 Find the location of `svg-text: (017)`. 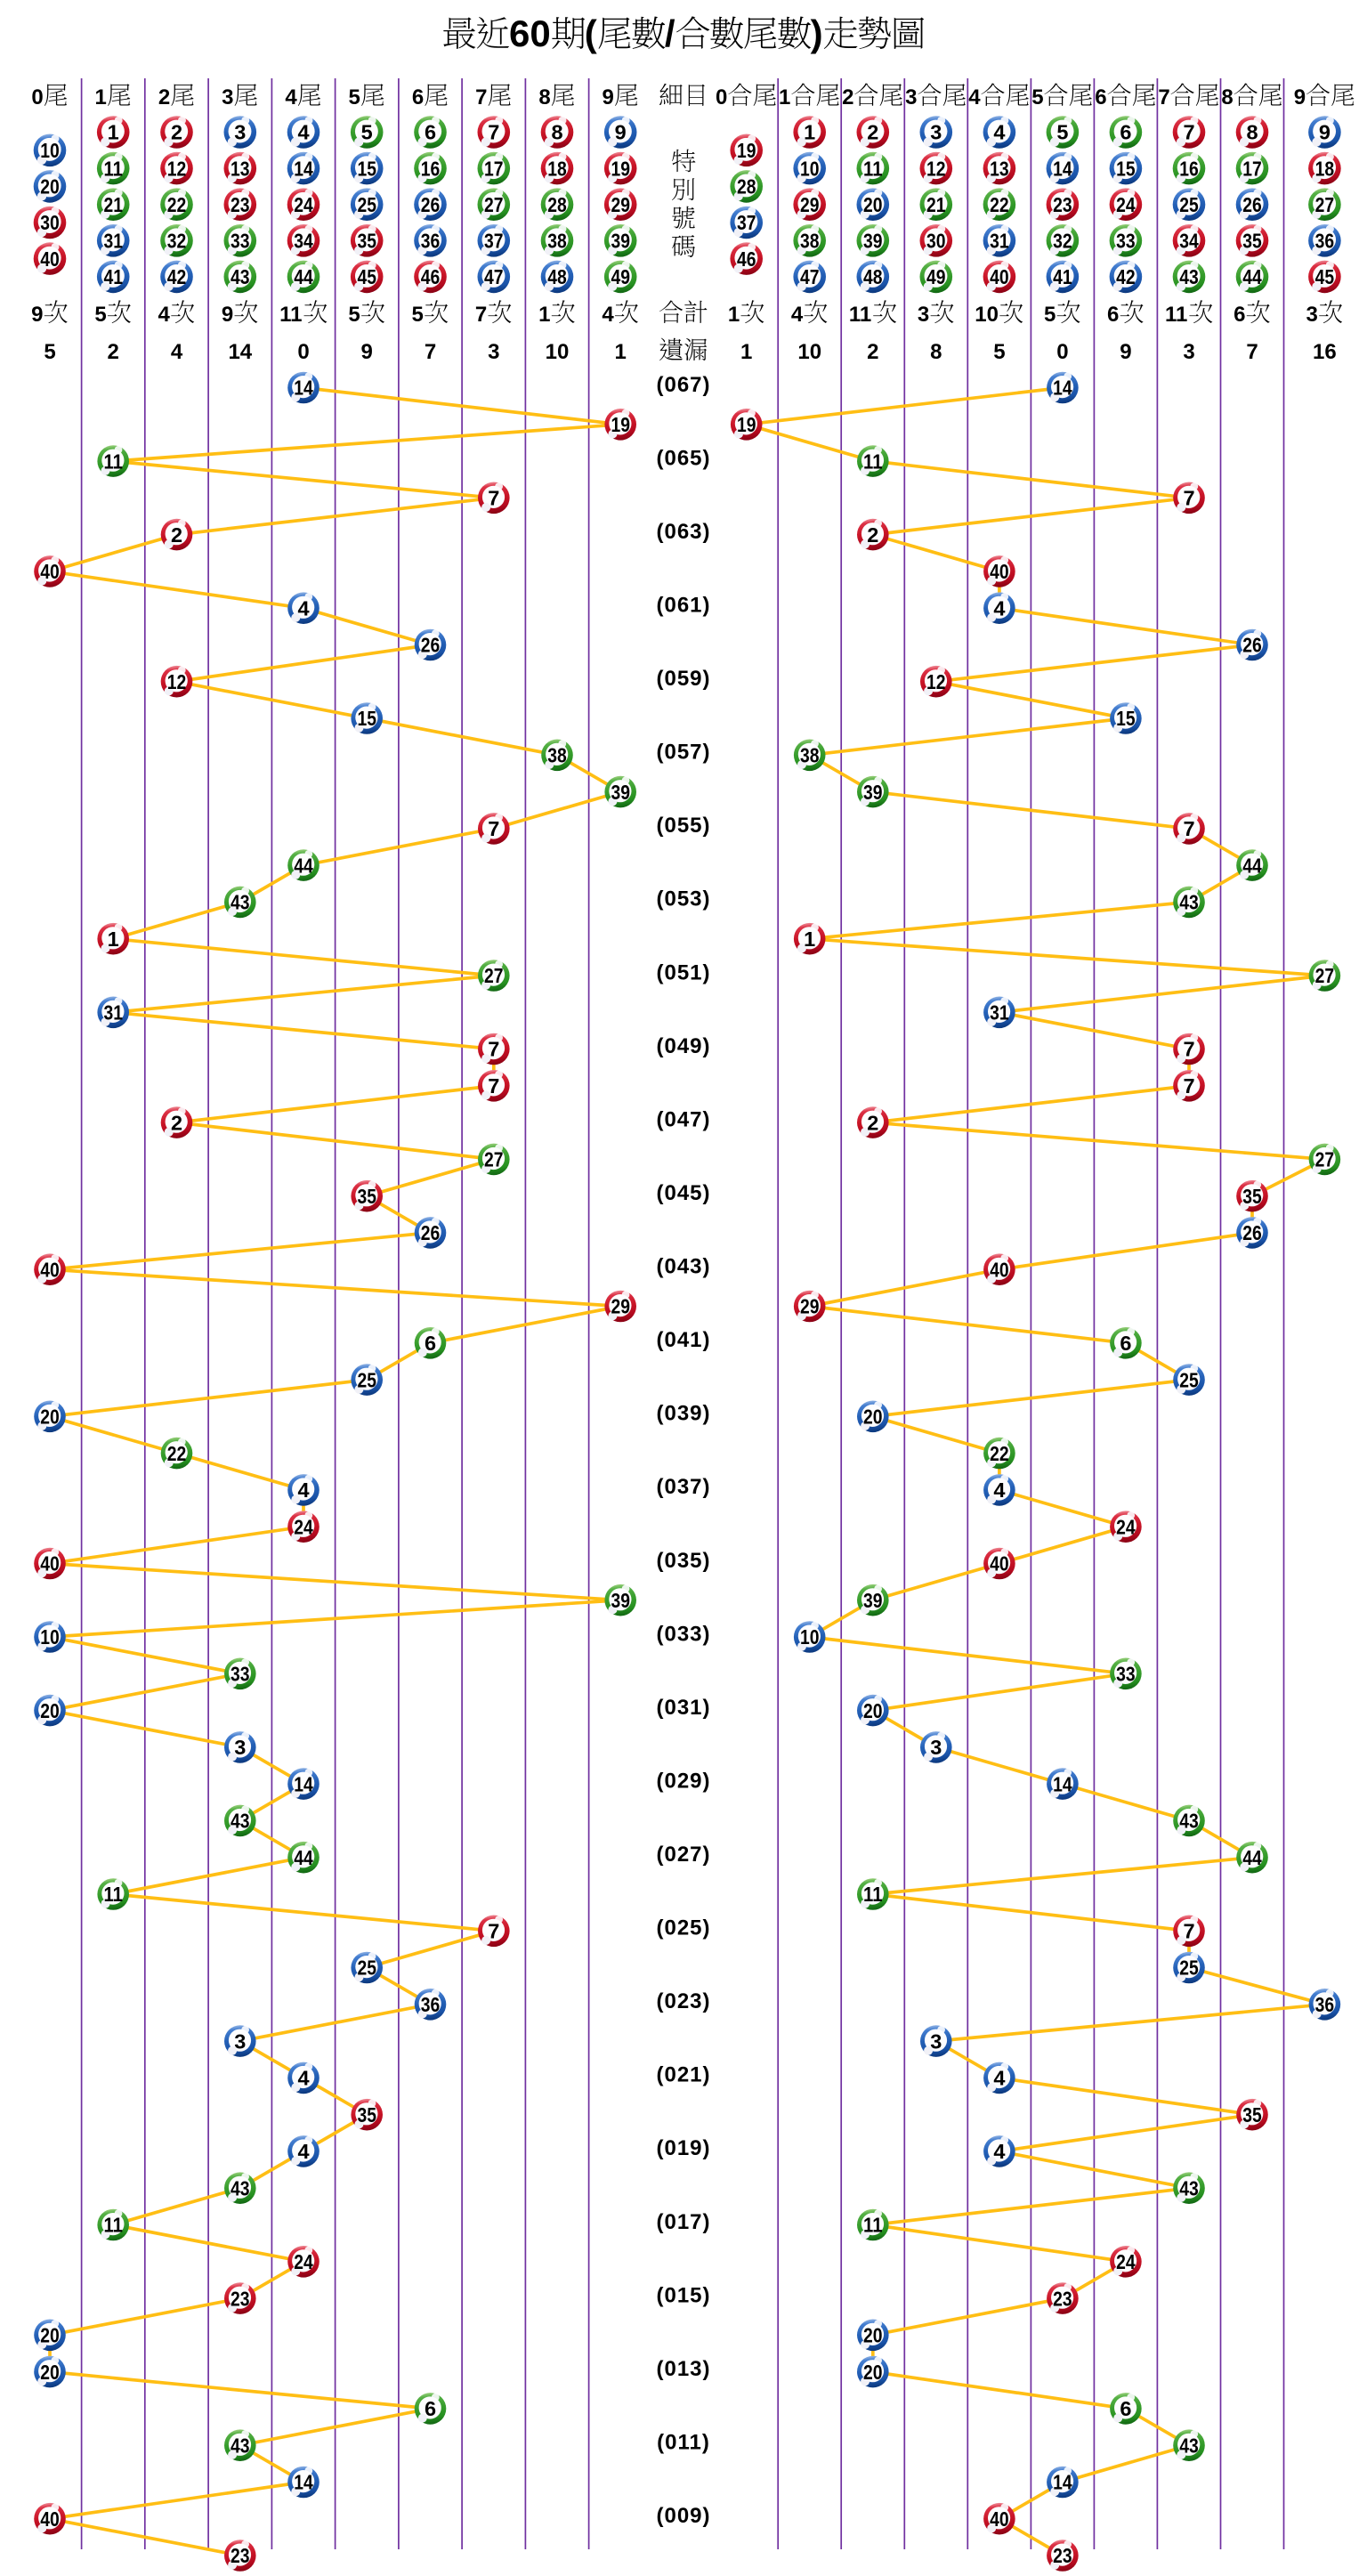

svg-text: (017) is located at coordinates (683, 2222).